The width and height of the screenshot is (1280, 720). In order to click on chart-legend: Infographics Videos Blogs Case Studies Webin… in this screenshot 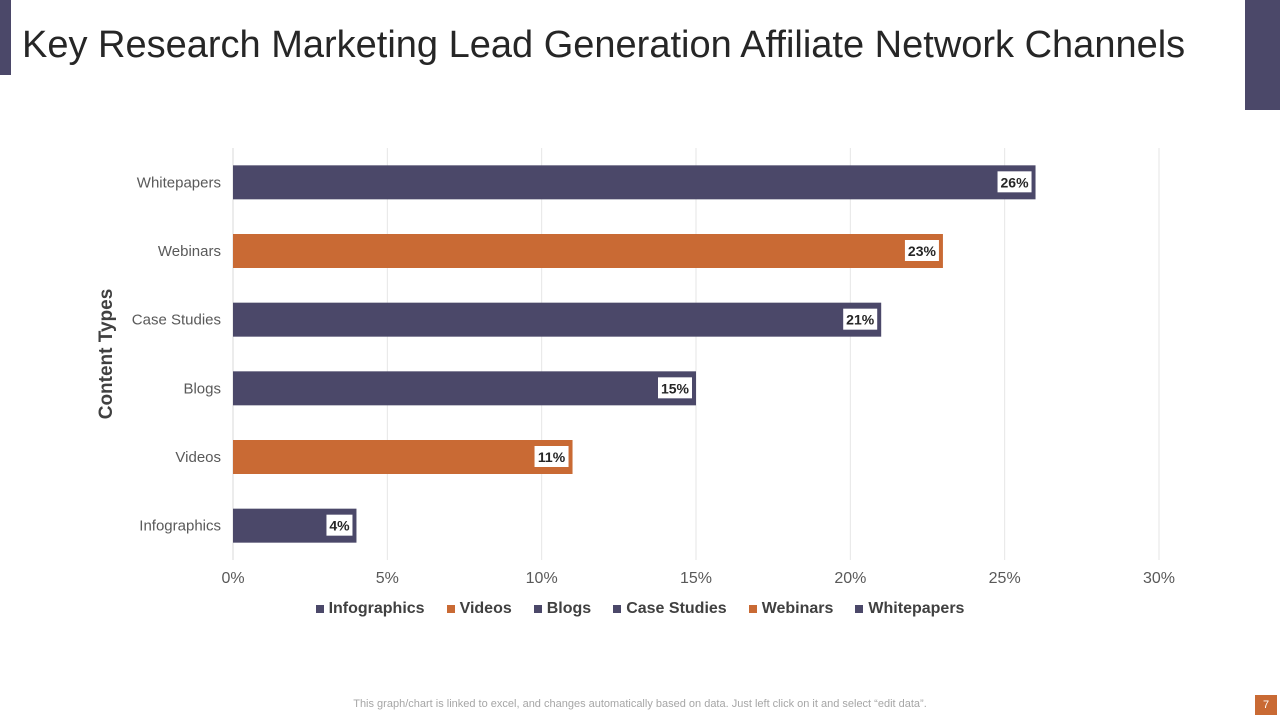, I will do `click(640, 609)`.